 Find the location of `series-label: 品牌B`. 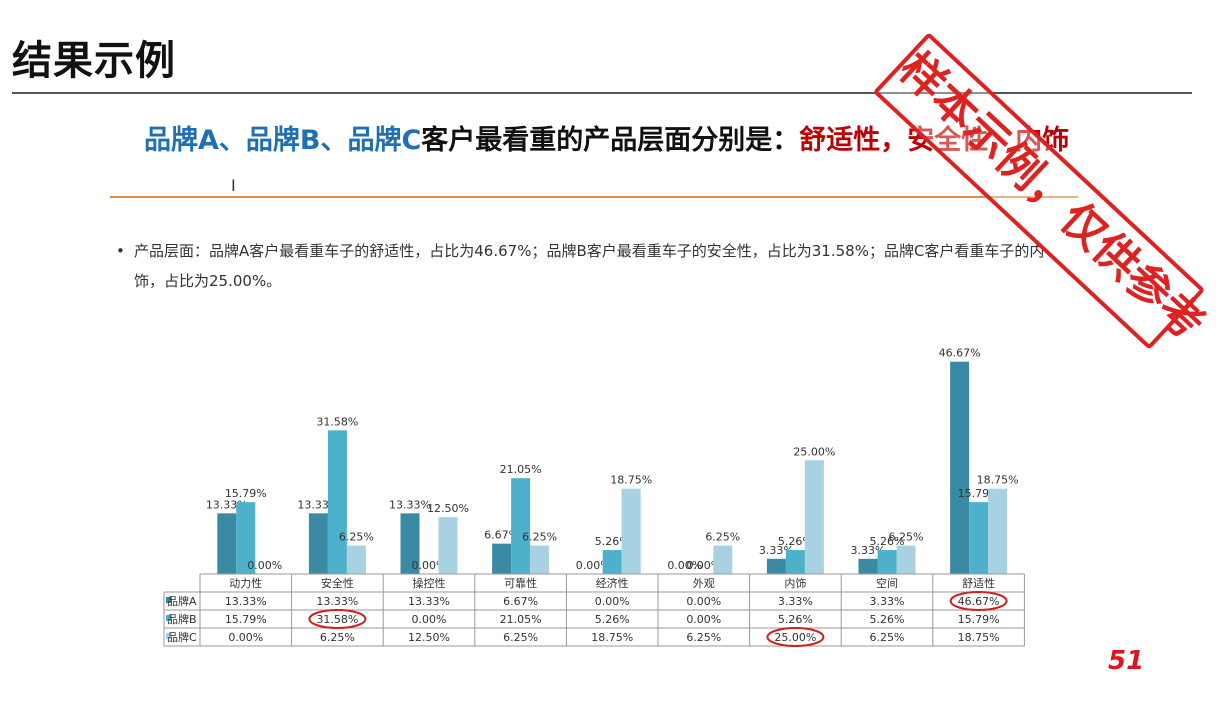

series-label: 品牌B is located at coordinates (182, 619).